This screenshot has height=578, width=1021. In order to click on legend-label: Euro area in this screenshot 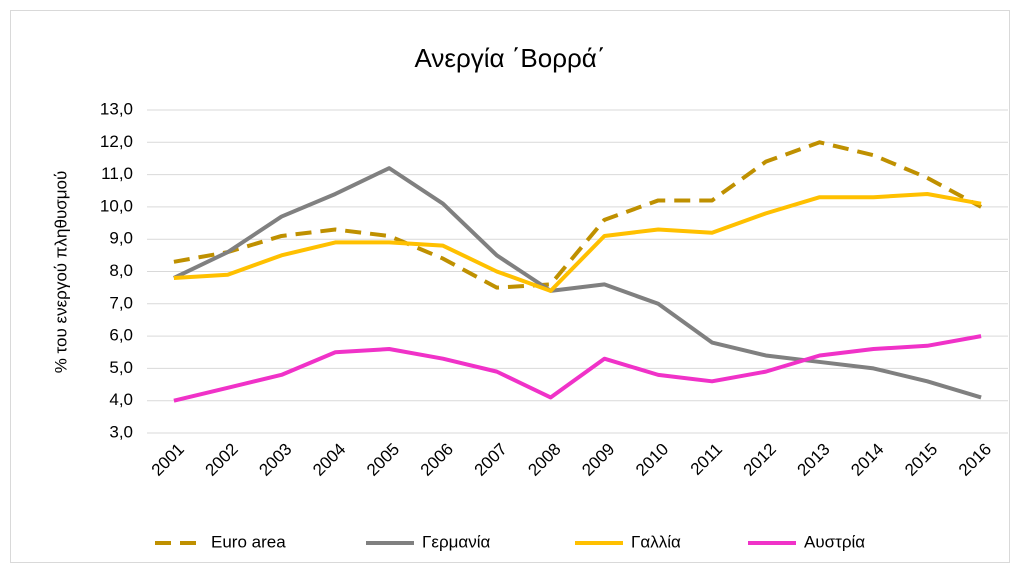, I will do `click(248, 541)`.